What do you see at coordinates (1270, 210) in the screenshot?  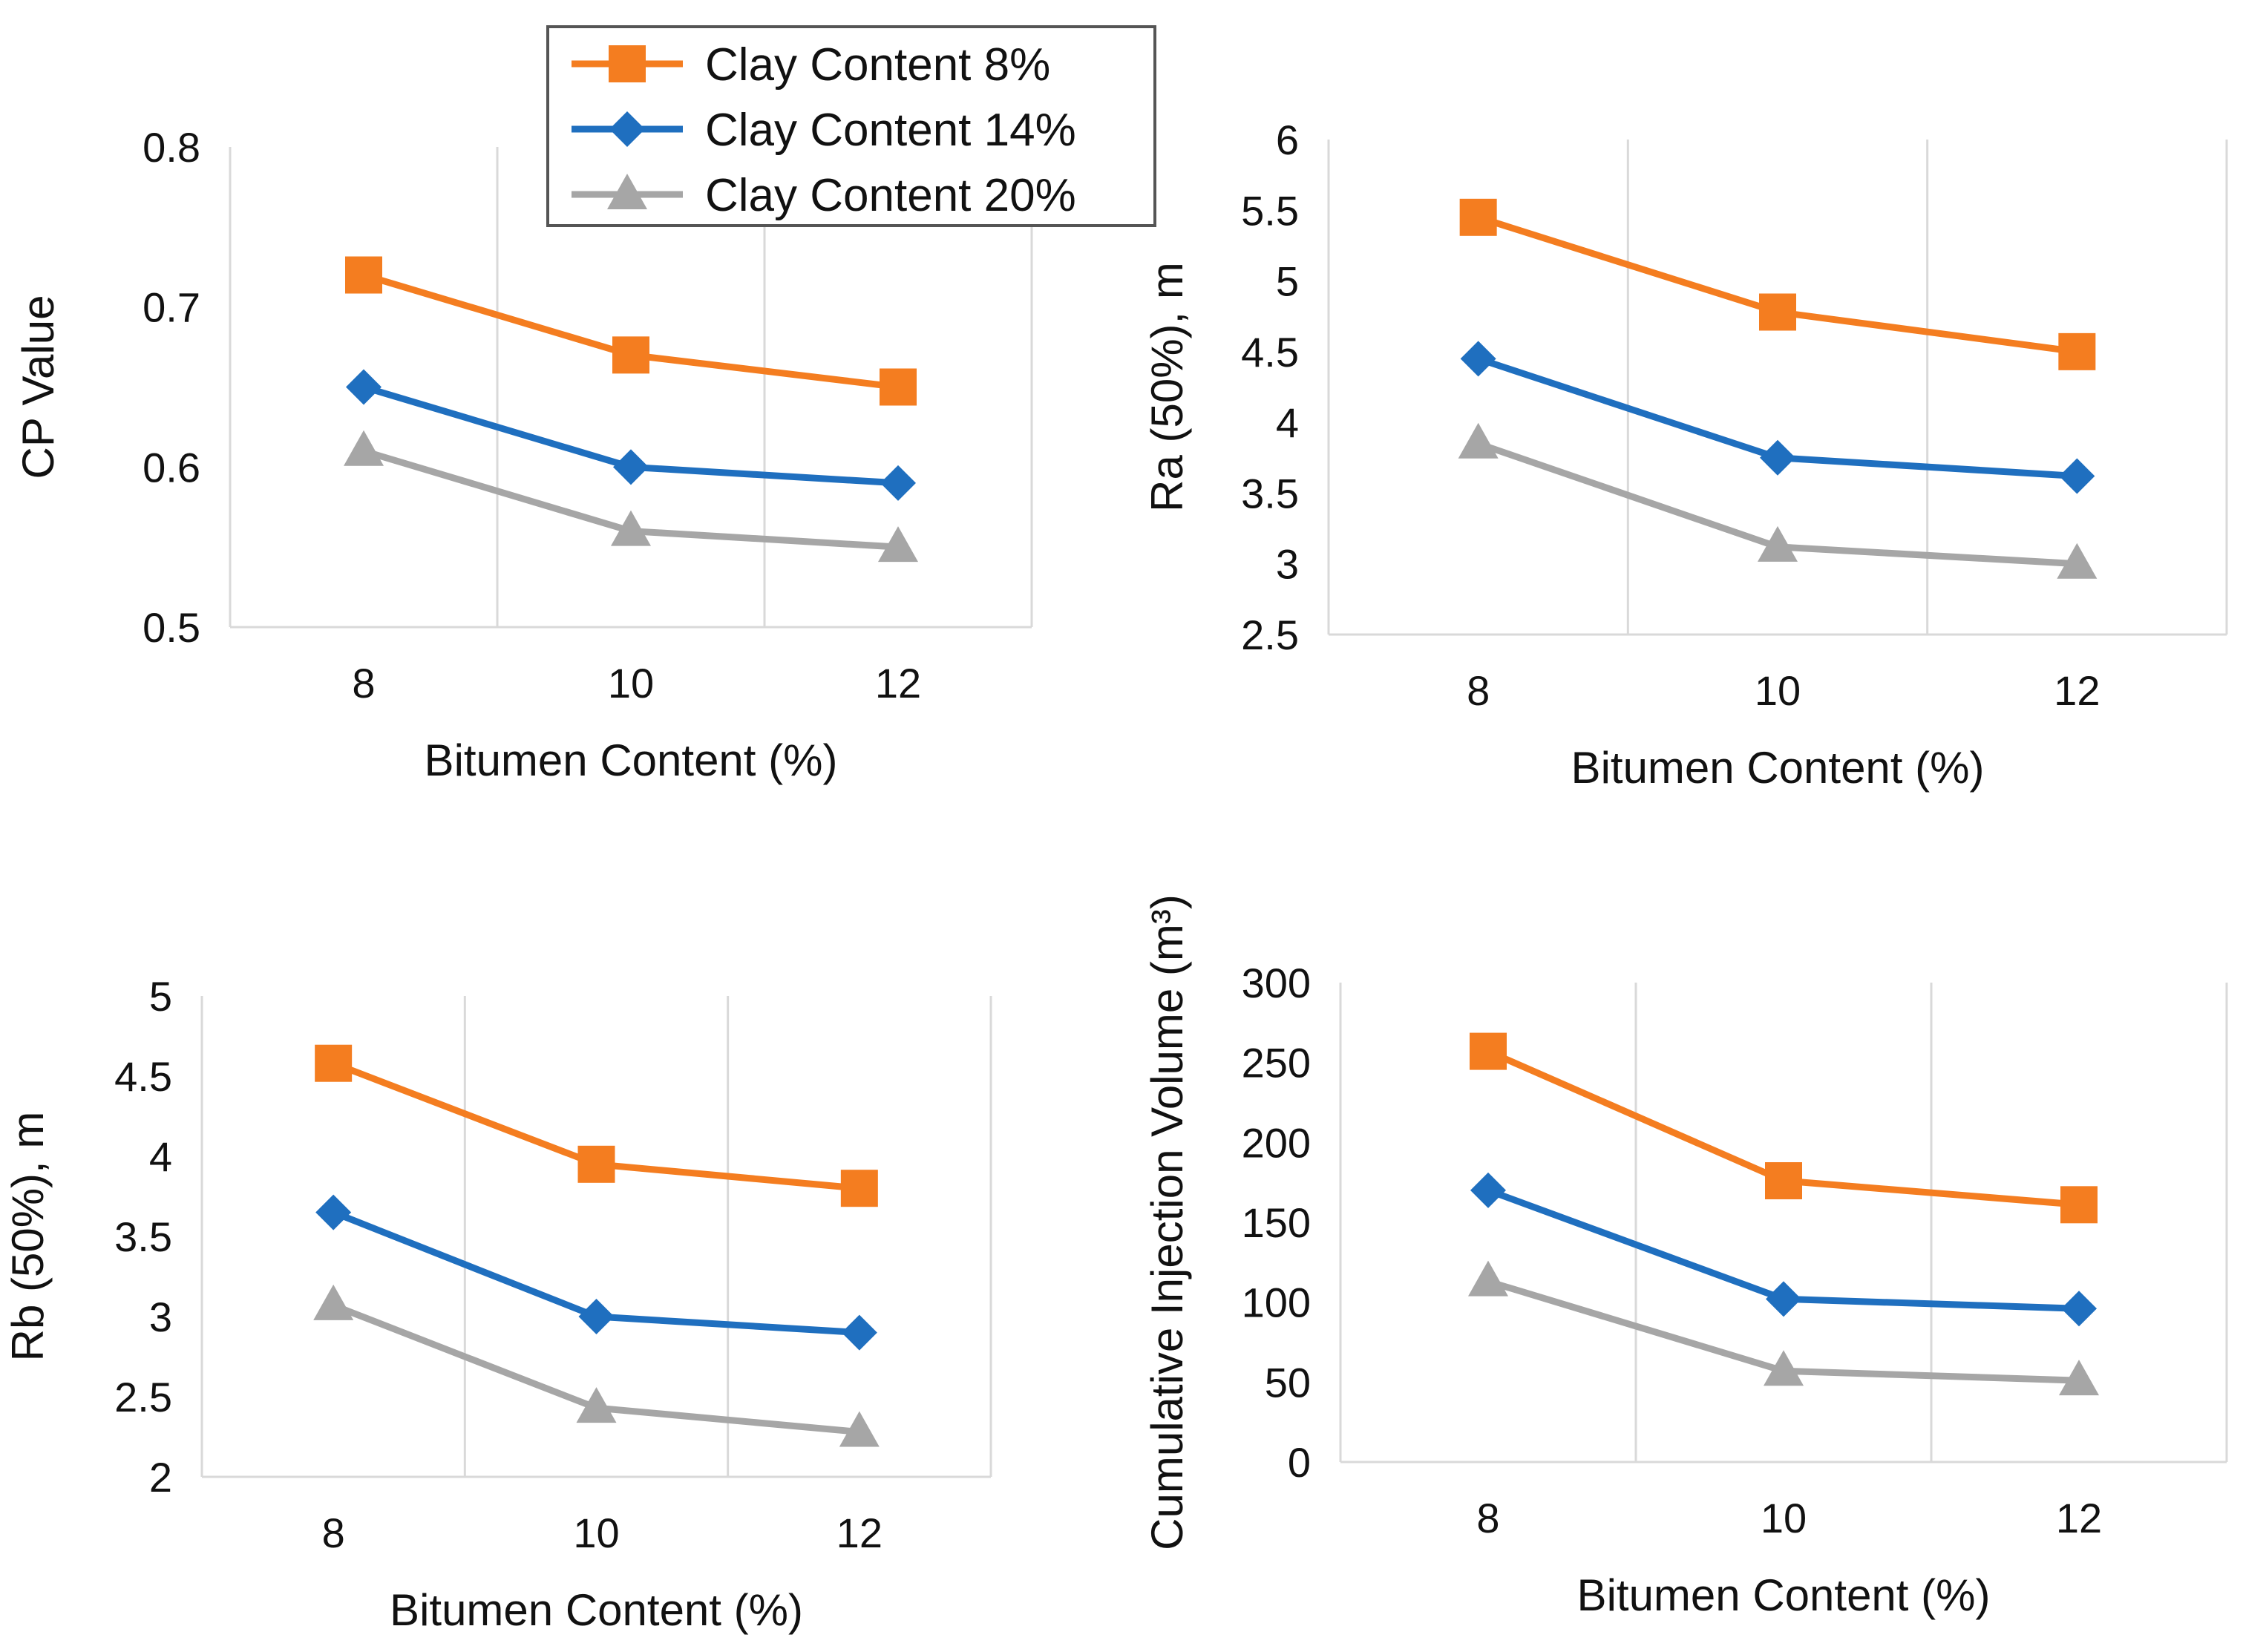 I see `y-tick-label: 5.5` at bounding box center [1270, 210].